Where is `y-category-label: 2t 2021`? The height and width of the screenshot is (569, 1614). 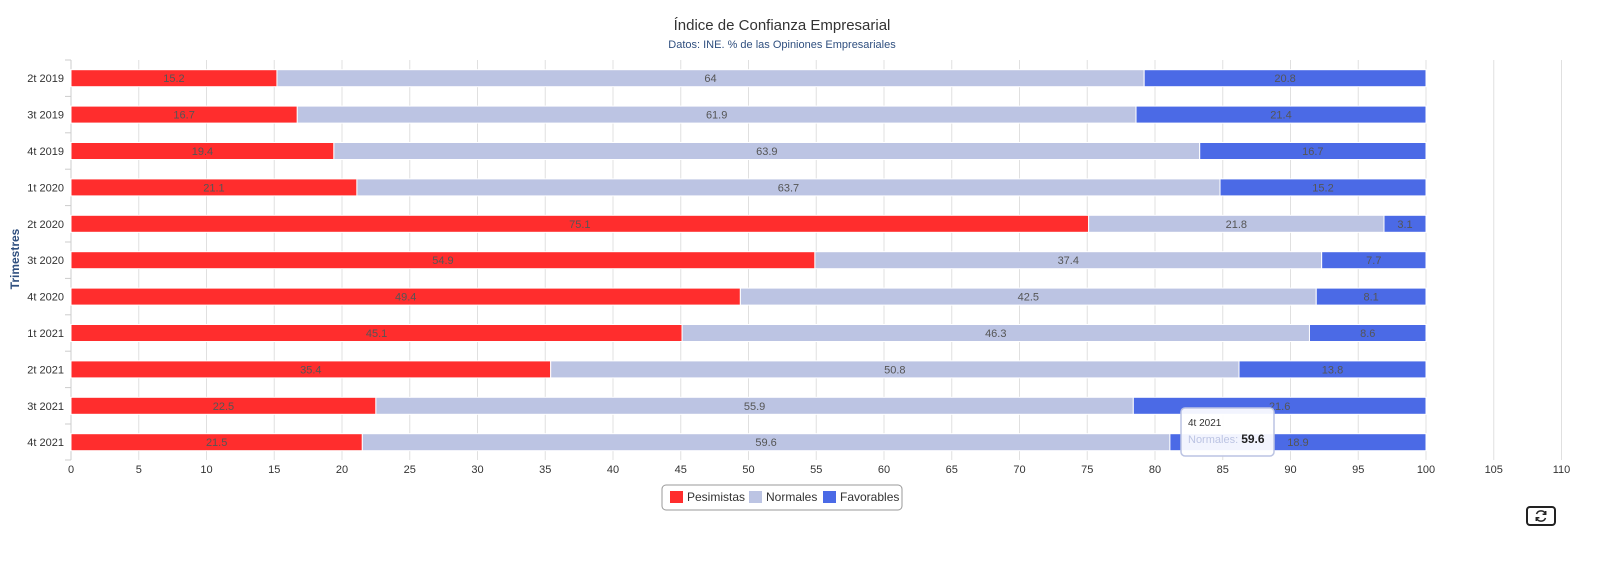
y-category-label: 2t 2021 is located at coordinates (45, 370).